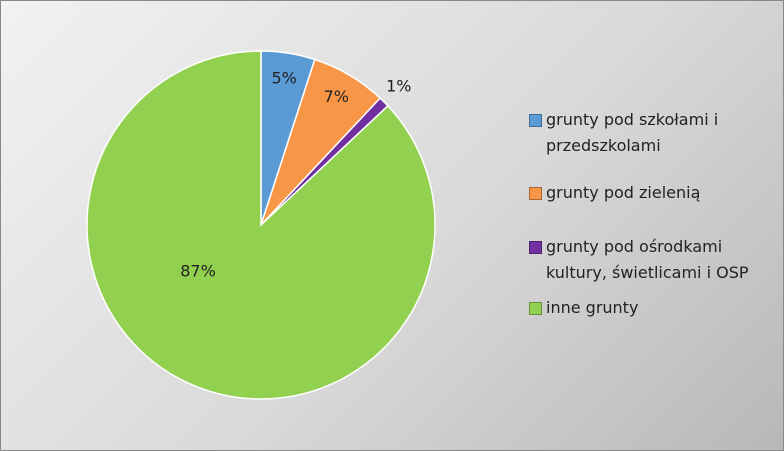 This screenshot has height=451, width=784. What do you see at coordinates (623, 192) in the screenshot?
I see `legend-label: grunty pod zielenią` at bounding box center [623, 192].